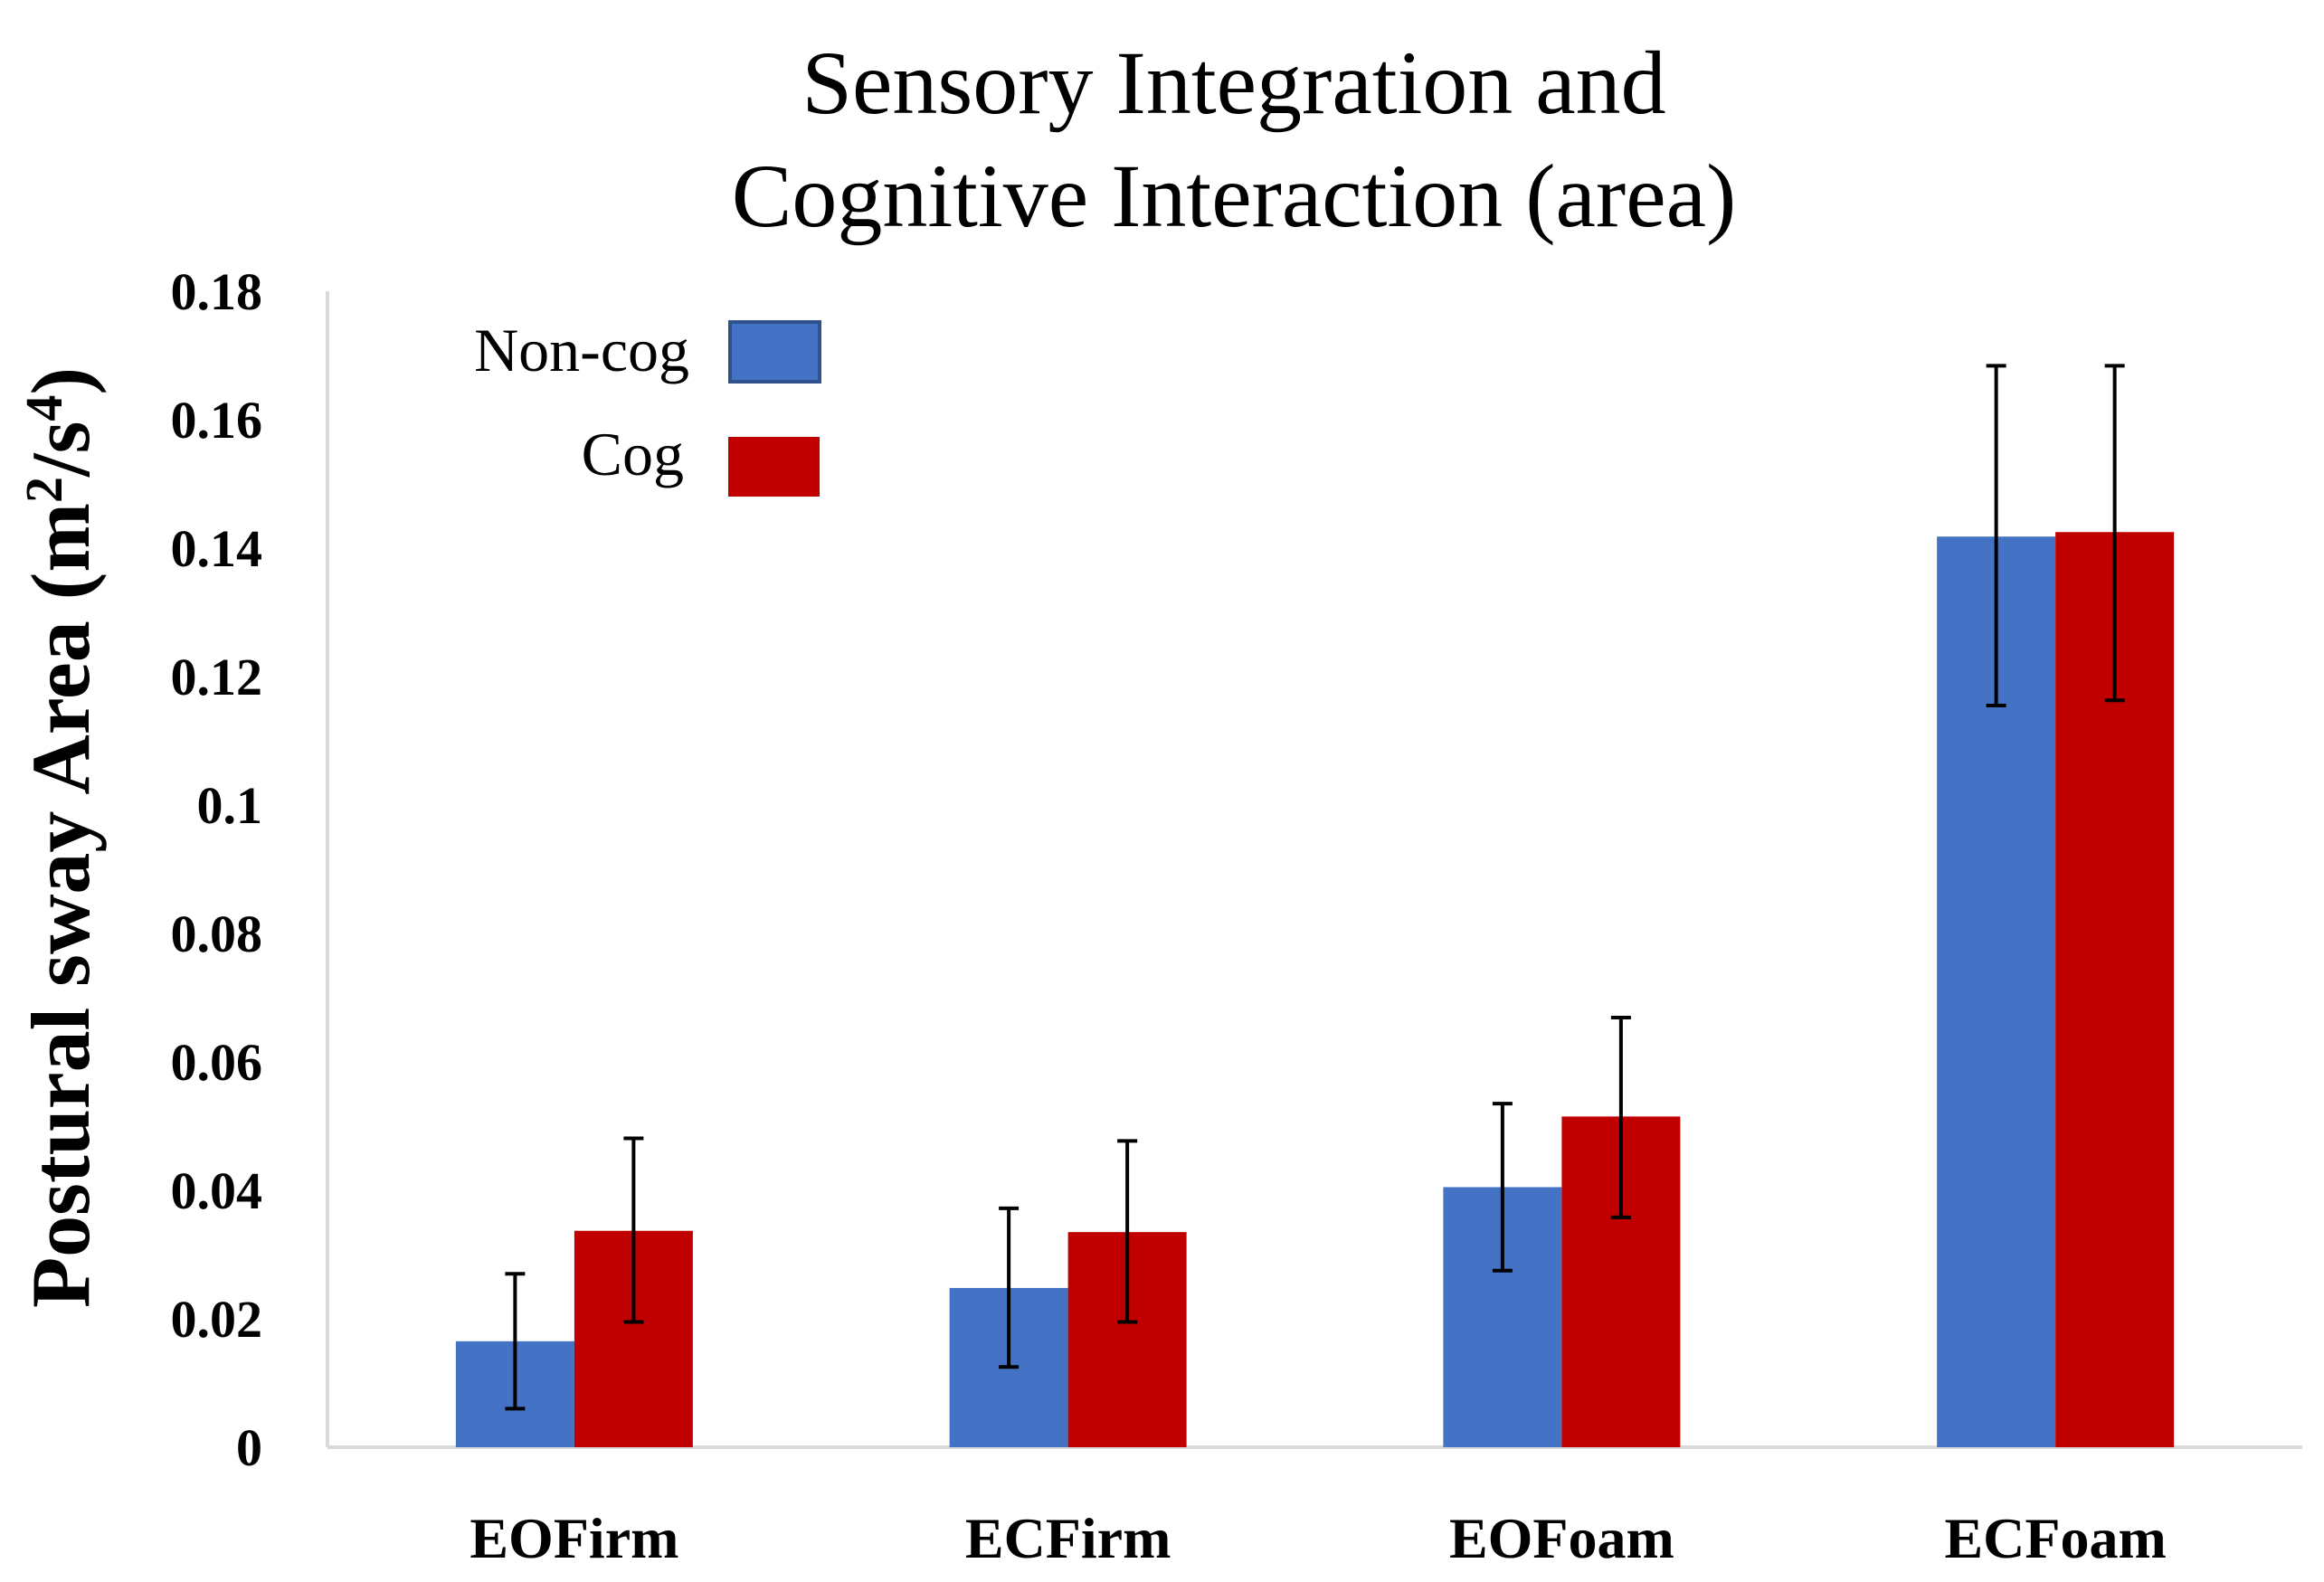  I want to click on error-bar-non-cog-eofoam, so click(1502, 1188).